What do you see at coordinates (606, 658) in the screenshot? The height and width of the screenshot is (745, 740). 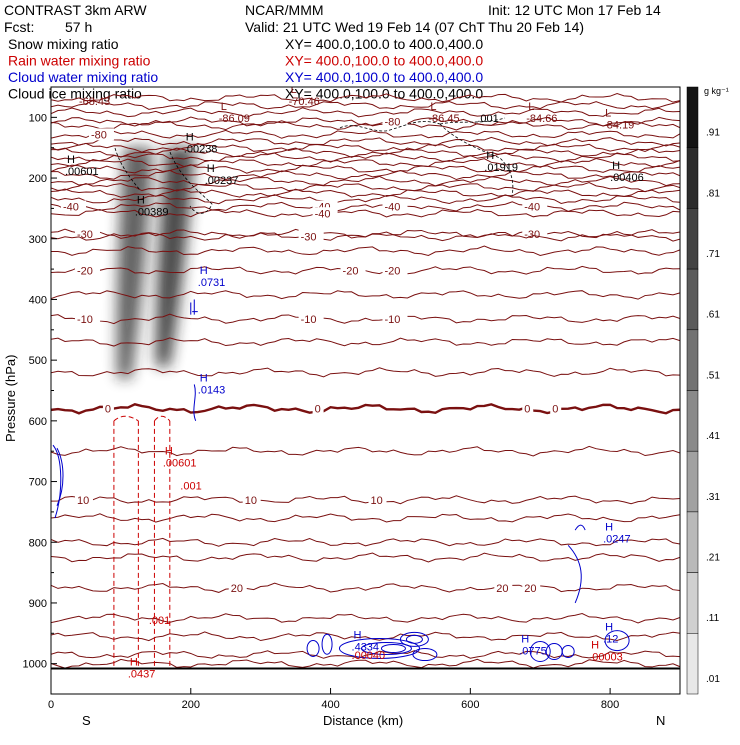 I see `extrema-value-24: .00003` at bounding box center [606, 658].